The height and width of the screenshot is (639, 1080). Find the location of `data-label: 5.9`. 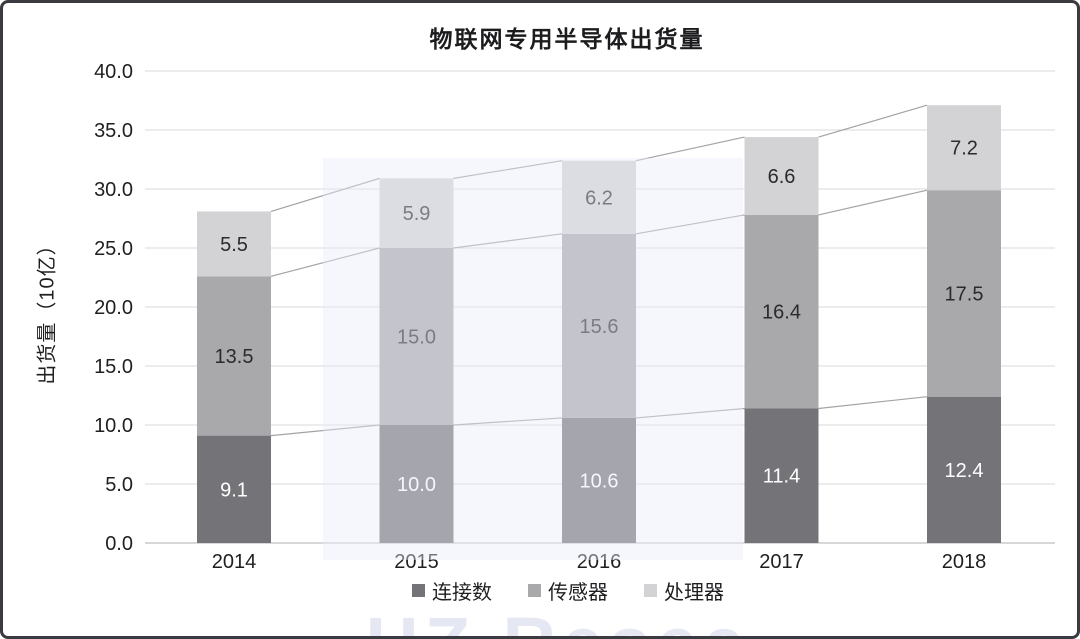

data-label: 5.9 is located at coordinates (417, 214).